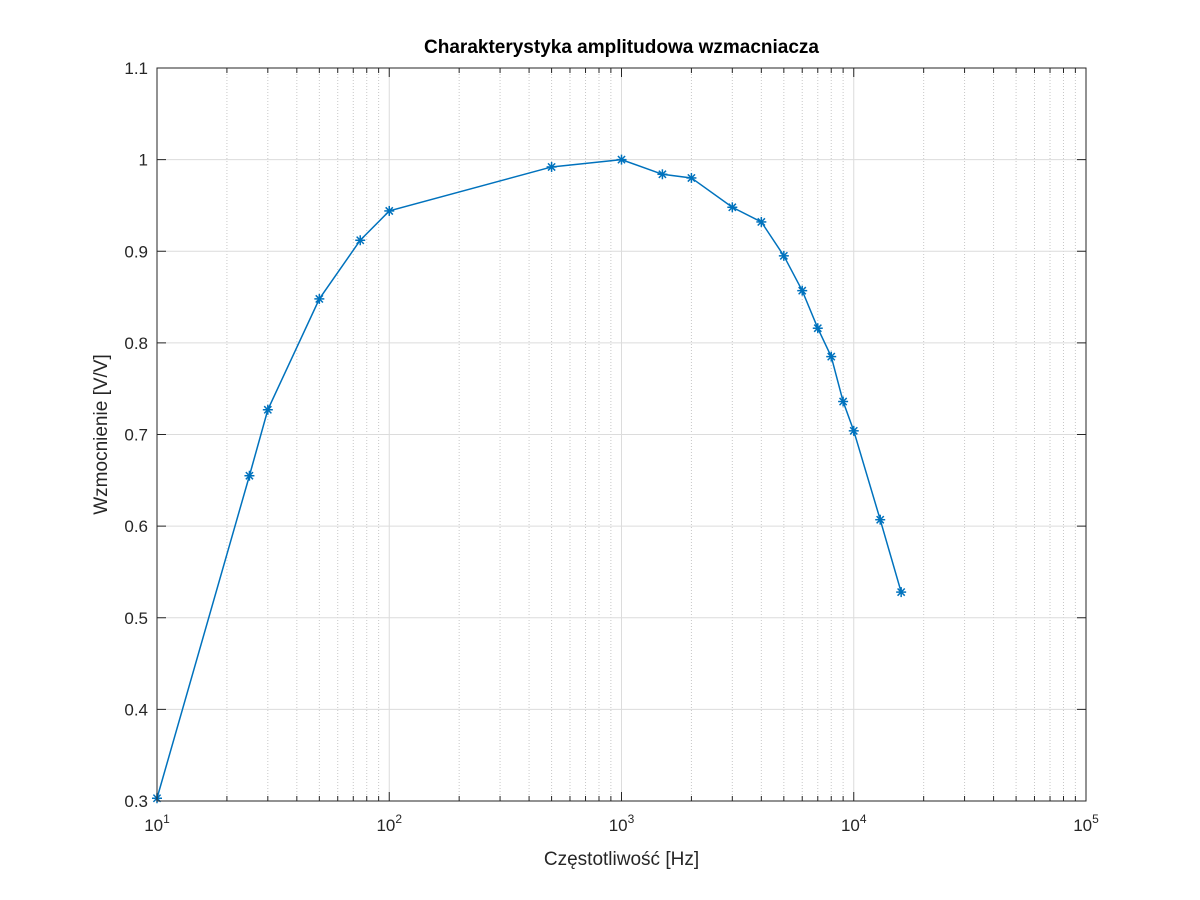  I want to click on y-tick-label: 0.4, so click(136, 709).